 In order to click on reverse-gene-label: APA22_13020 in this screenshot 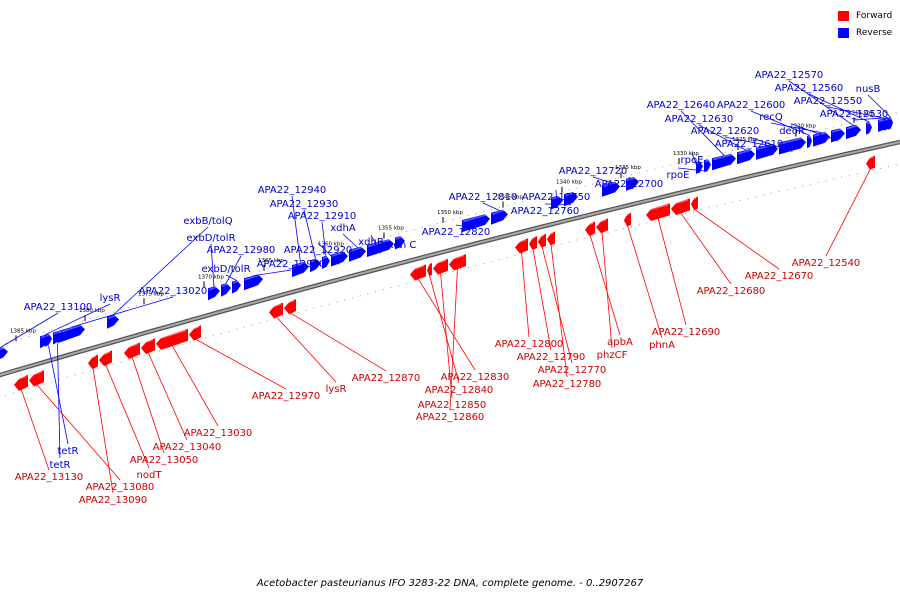, I will do `click(173, 291)`.